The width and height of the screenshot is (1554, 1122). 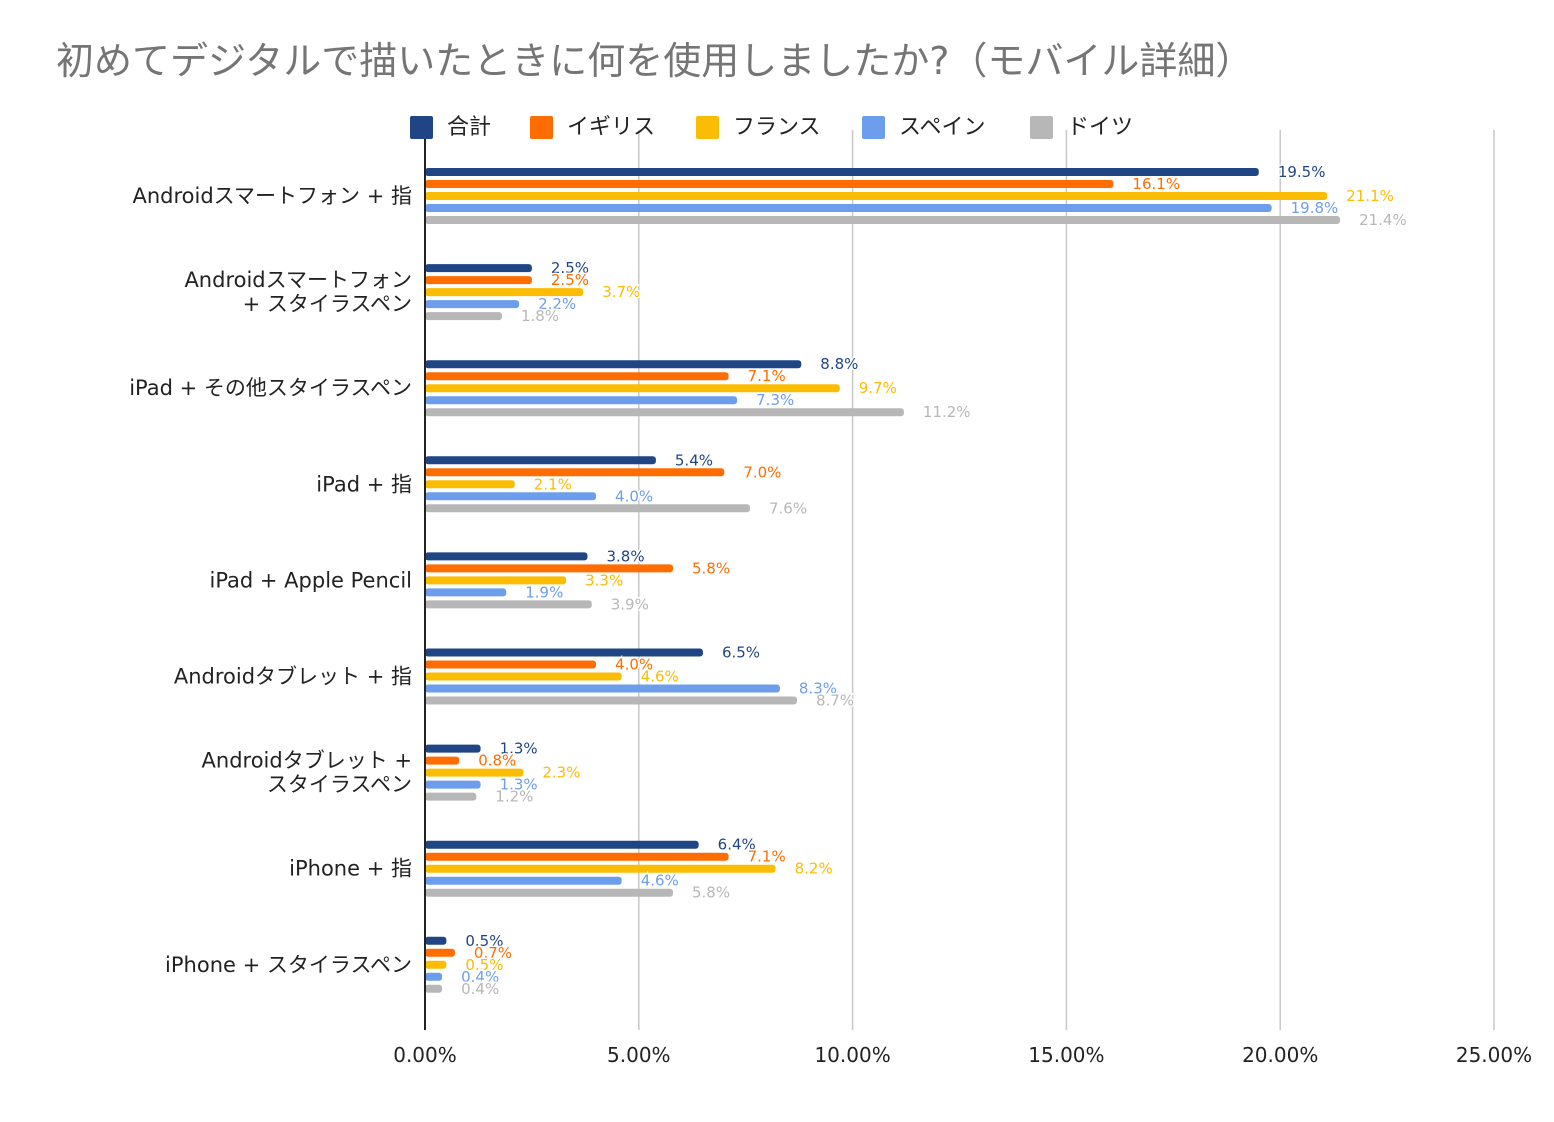 I want to click on data-label: 9.7%, so click(x=878, y=388).